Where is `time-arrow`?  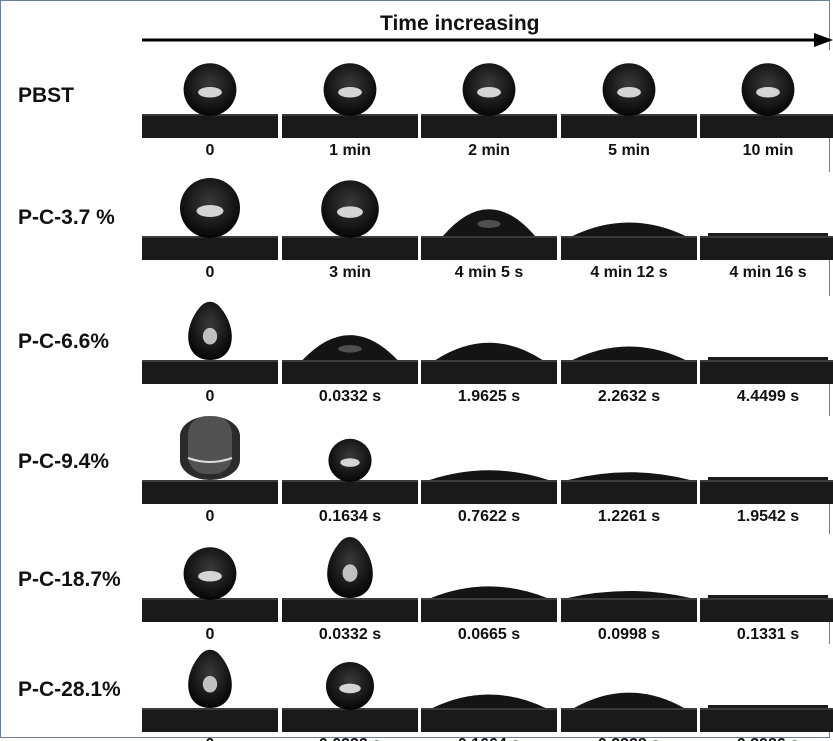 time-arrow is located at coordinates (487, 40).